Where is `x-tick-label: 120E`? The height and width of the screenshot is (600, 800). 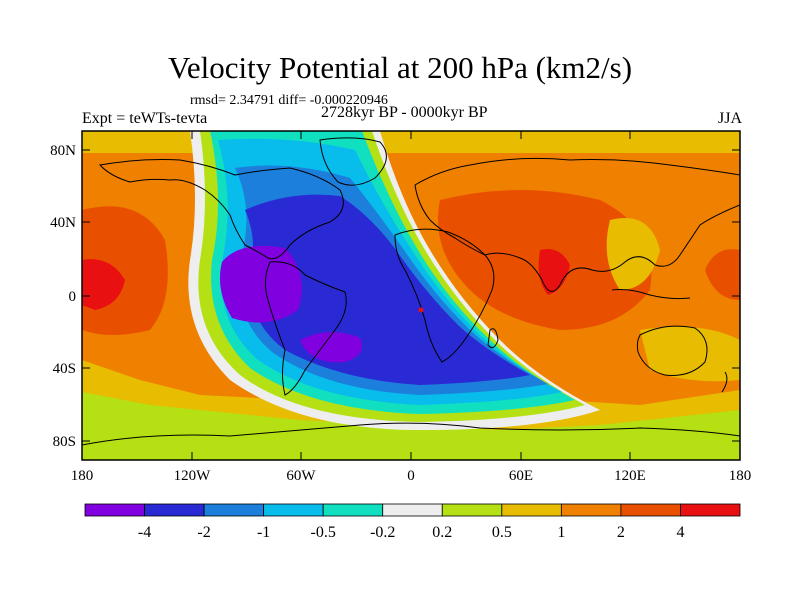
x-tick-label: 120E is located at coordinates (630, 476).